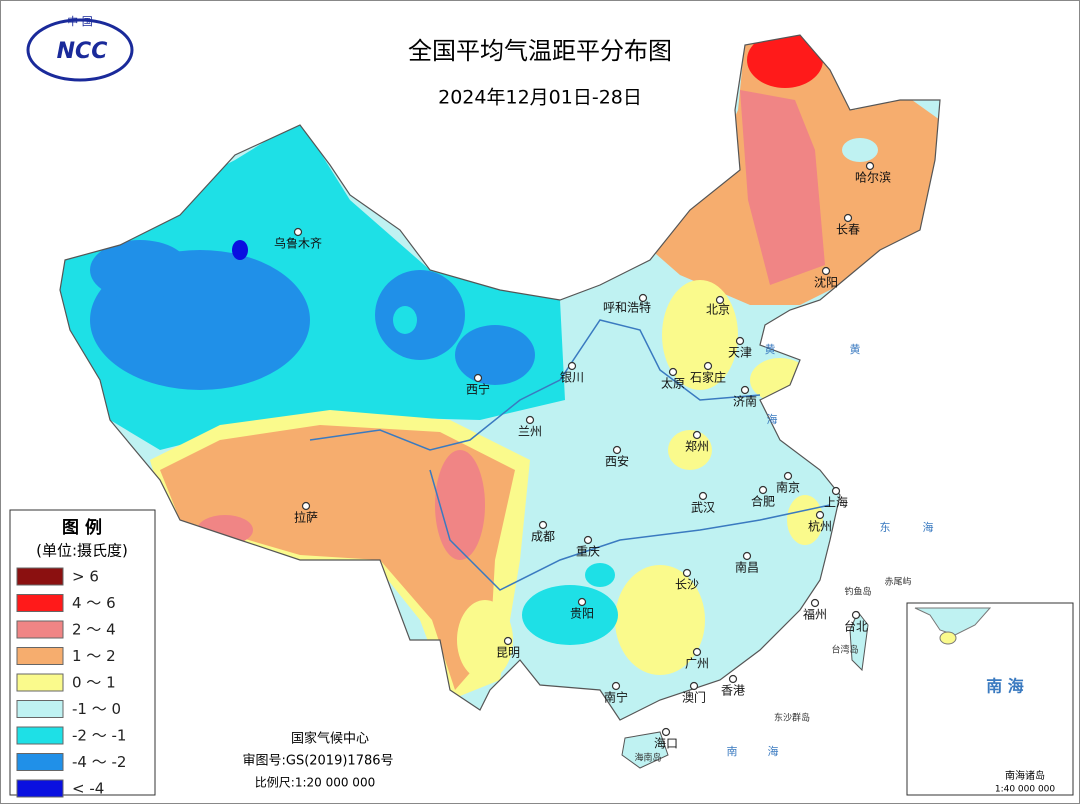  What do you see at coordinates (694, 697) in the screenshot?
I see `city-label: 澳门` at bounding box center [694, 697].